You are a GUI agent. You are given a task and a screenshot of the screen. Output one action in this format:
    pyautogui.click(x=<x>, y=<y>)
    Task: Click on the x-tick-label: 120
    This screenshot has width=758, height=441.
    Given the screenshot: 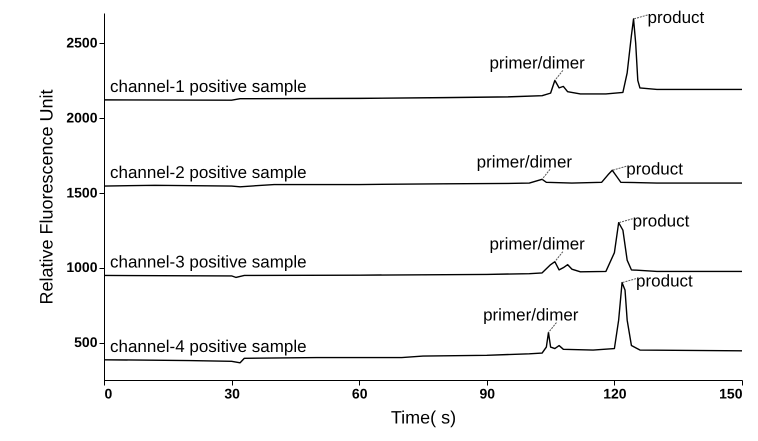 What is the action you would take?
    pyautogui.click(x=615, y=394)
    